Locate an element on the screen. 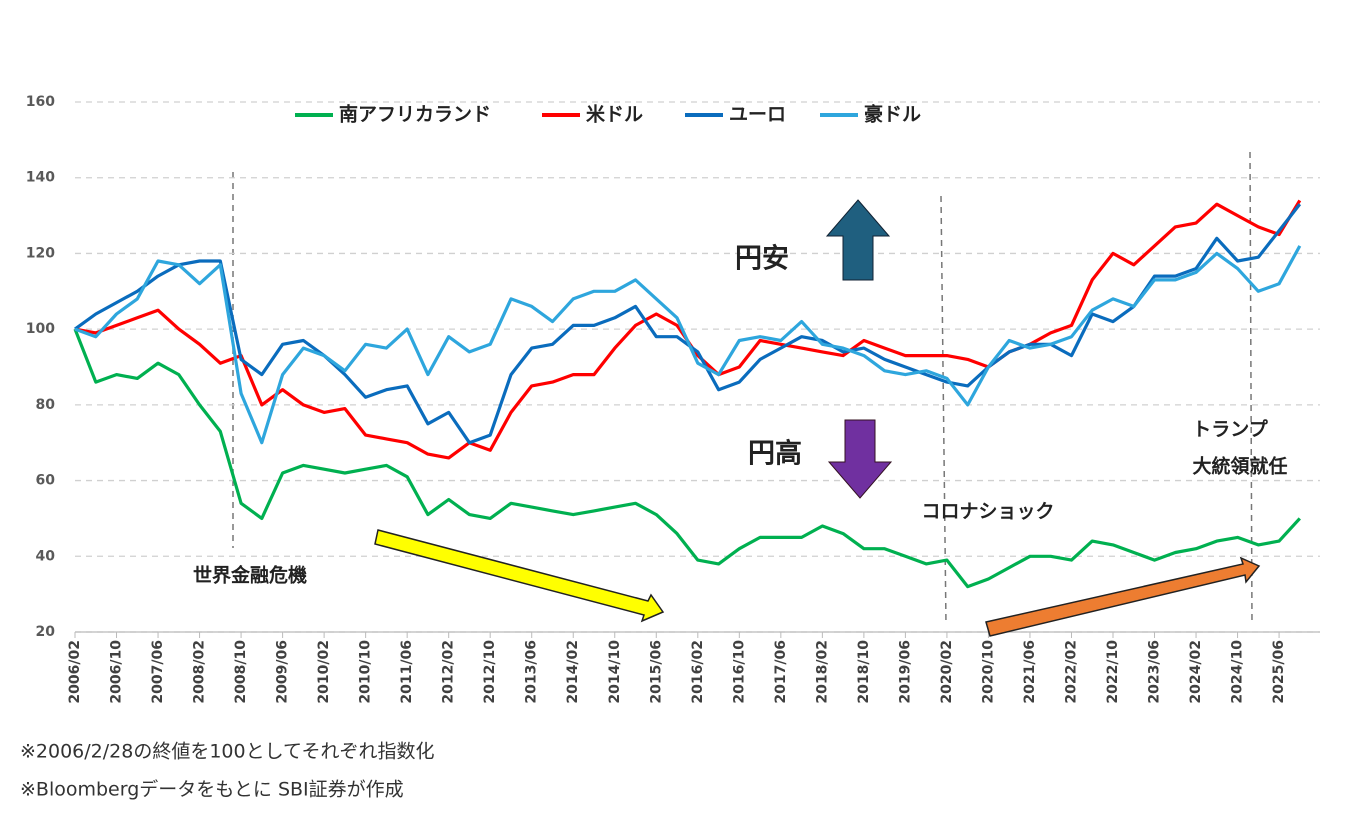 The height and width of the screenshot is (836, 1349). x-tick-label: 2018/02 is located at coordinates (822, 672).